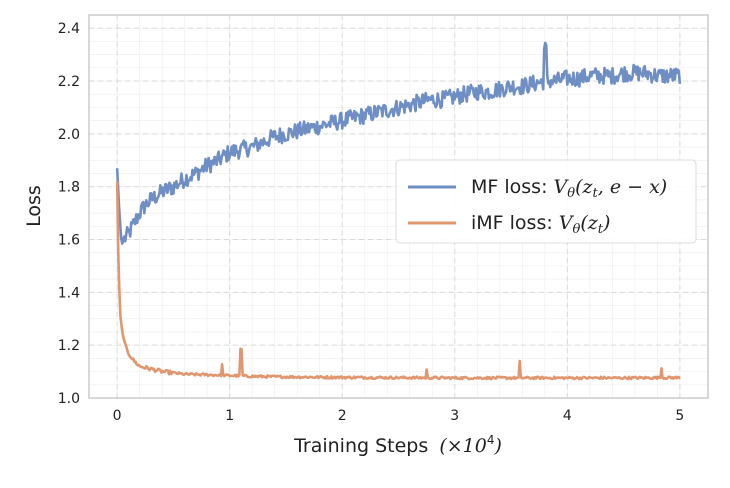 This screenshot has height=488, width=730. What do you see at coordinates (69, 214) in the screenshot?
I see `y-tick-labels: 1.0 1.2 1.4 1.6 1.8 2.0 2.2 2.4` at bounding box center [69, 214].